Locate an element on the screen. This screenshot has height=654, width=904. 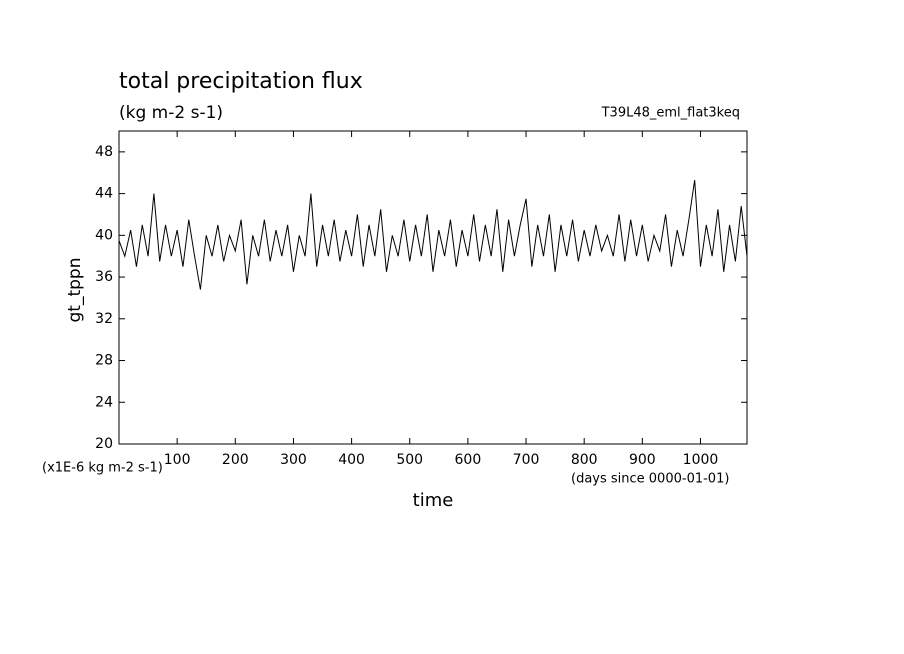
y-tick-label: 48 is located at coordinates (104, 152).